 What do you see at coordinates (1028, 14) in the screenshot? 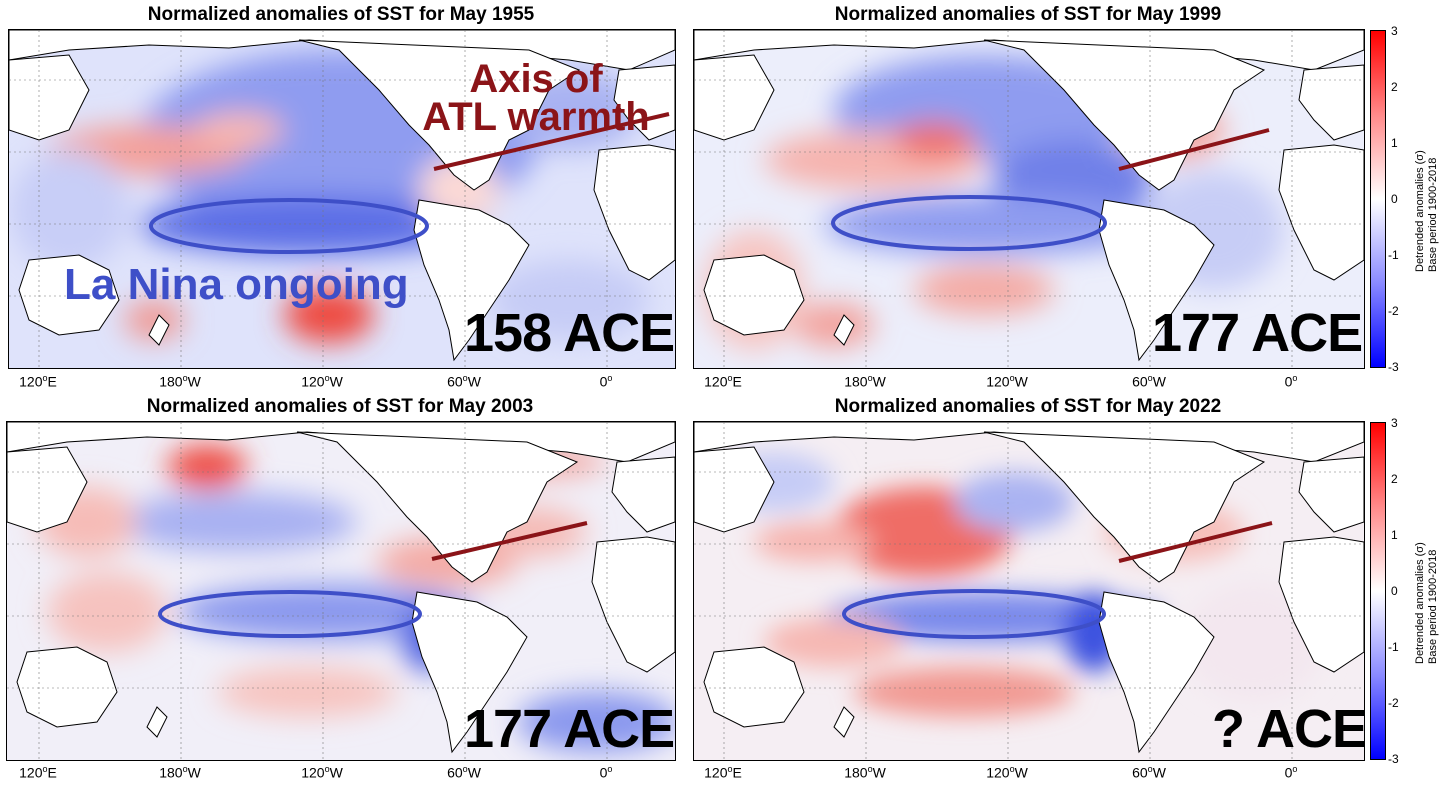
I see `panel-title: Normalized anomalies of SST for May 1999` at bounding box center [1028, 14].